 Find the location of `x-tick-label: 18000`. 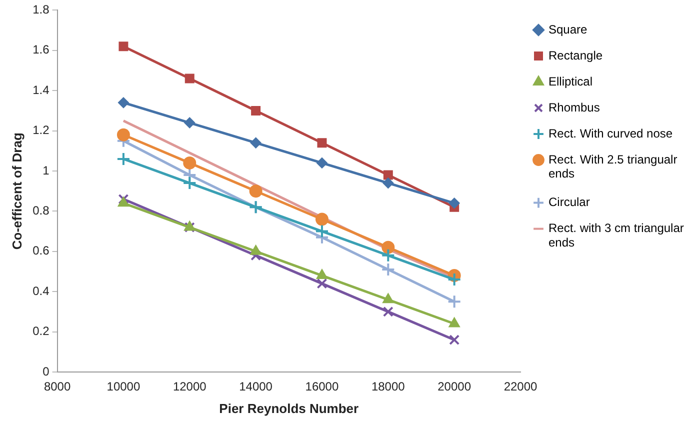

x-tick-label: 18000 is located at coordinates (388, 387).